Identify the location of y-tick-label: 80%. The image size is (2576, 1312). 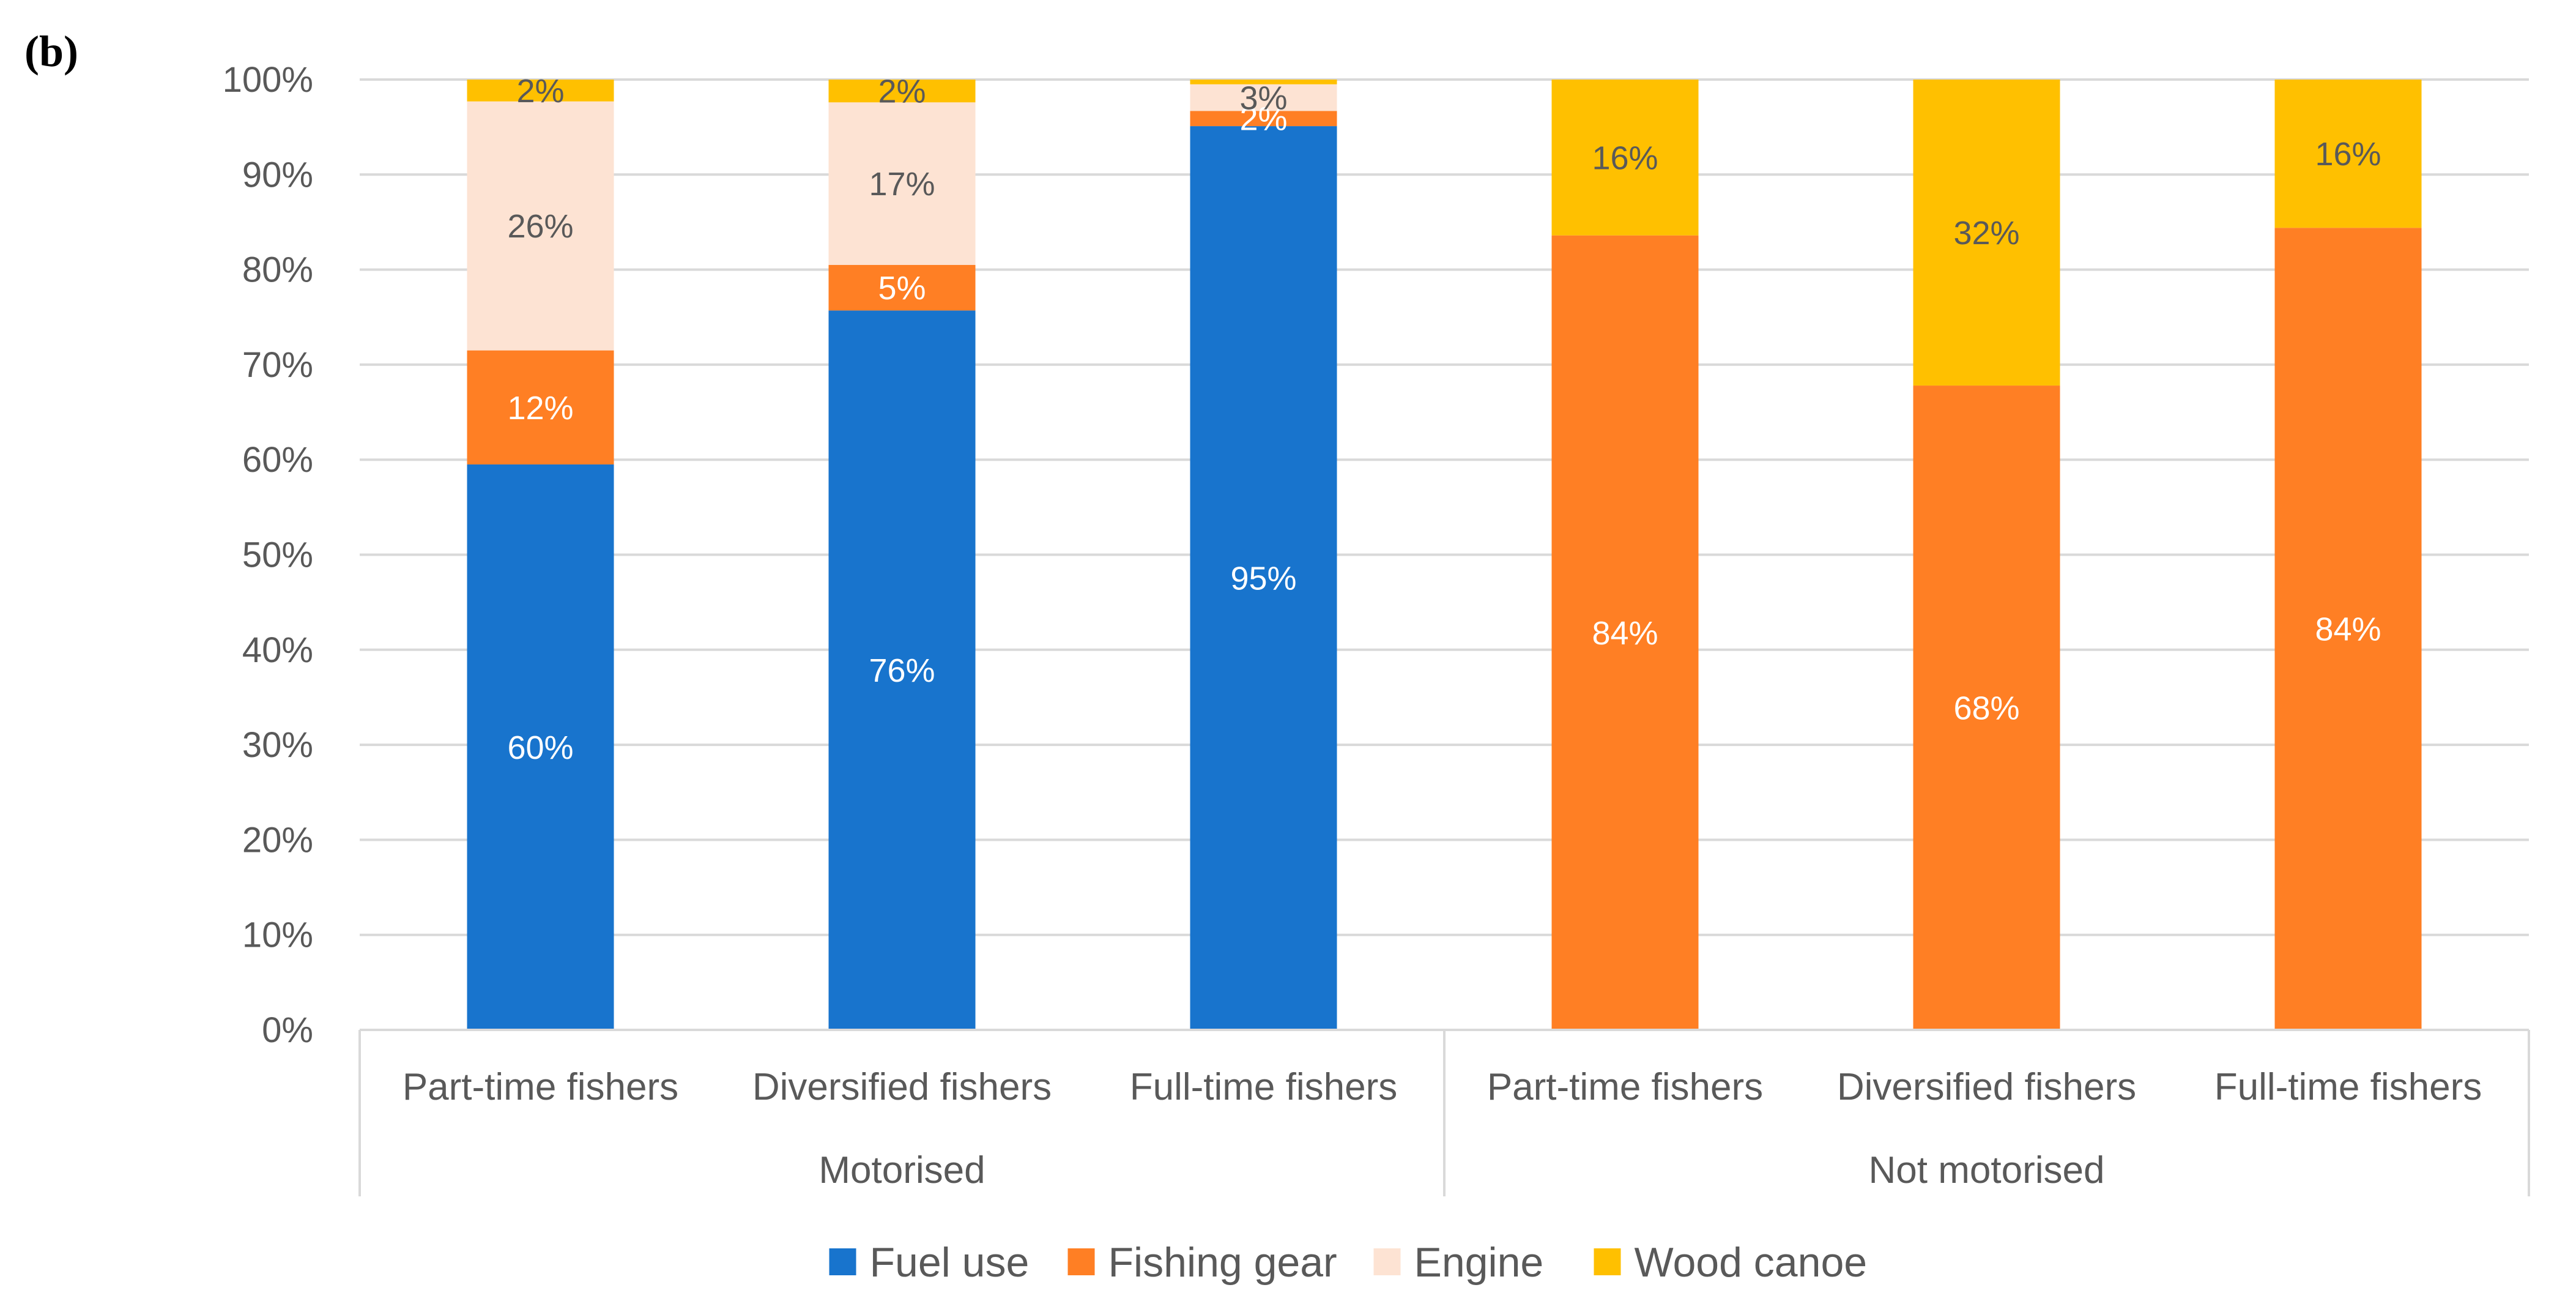
(277, 270).